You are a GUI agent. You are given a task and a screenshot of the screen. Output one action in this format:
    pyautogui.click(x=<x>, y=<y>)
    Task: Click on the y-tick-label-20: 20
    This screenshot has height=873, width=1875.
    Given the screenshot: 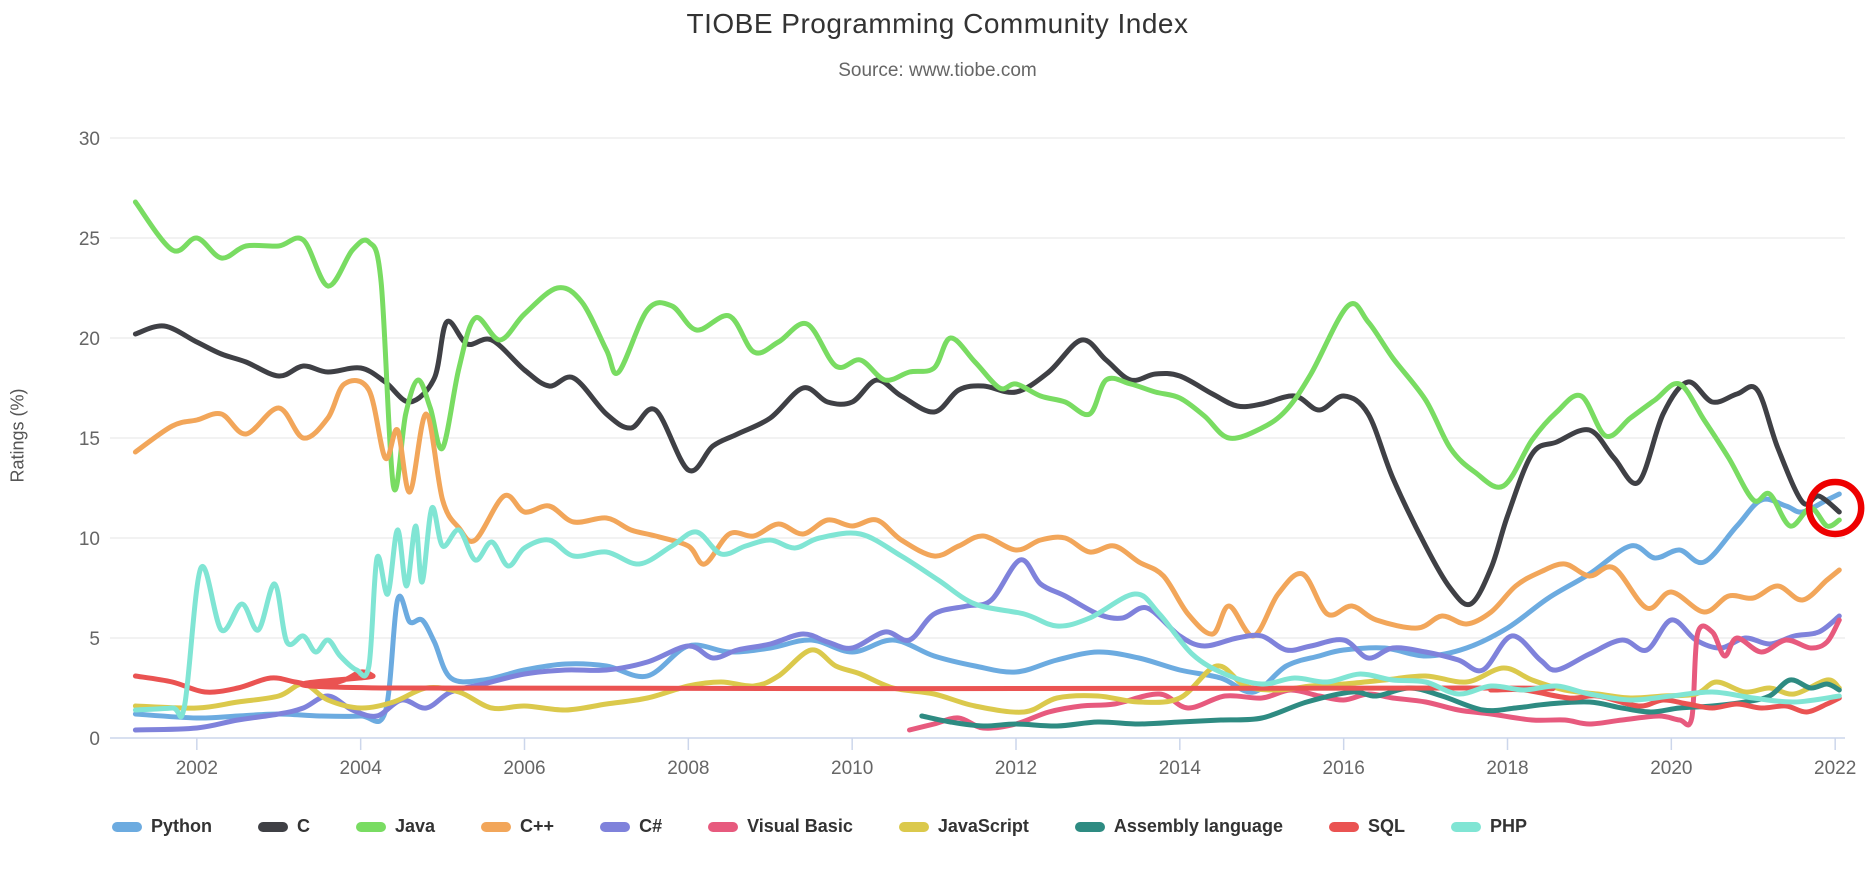 What is the action you would take?
    pyautogui.click(x=89, y=339)
    